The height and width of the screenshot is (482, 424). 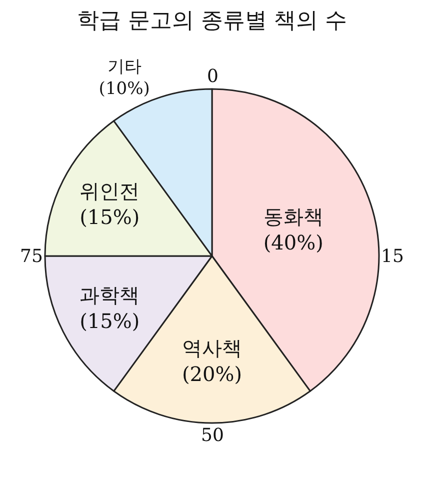 What do you see at coordinates (212, 374) in the screenshot?
I see `data-label: (20%)` at bounding box center [212, 374].